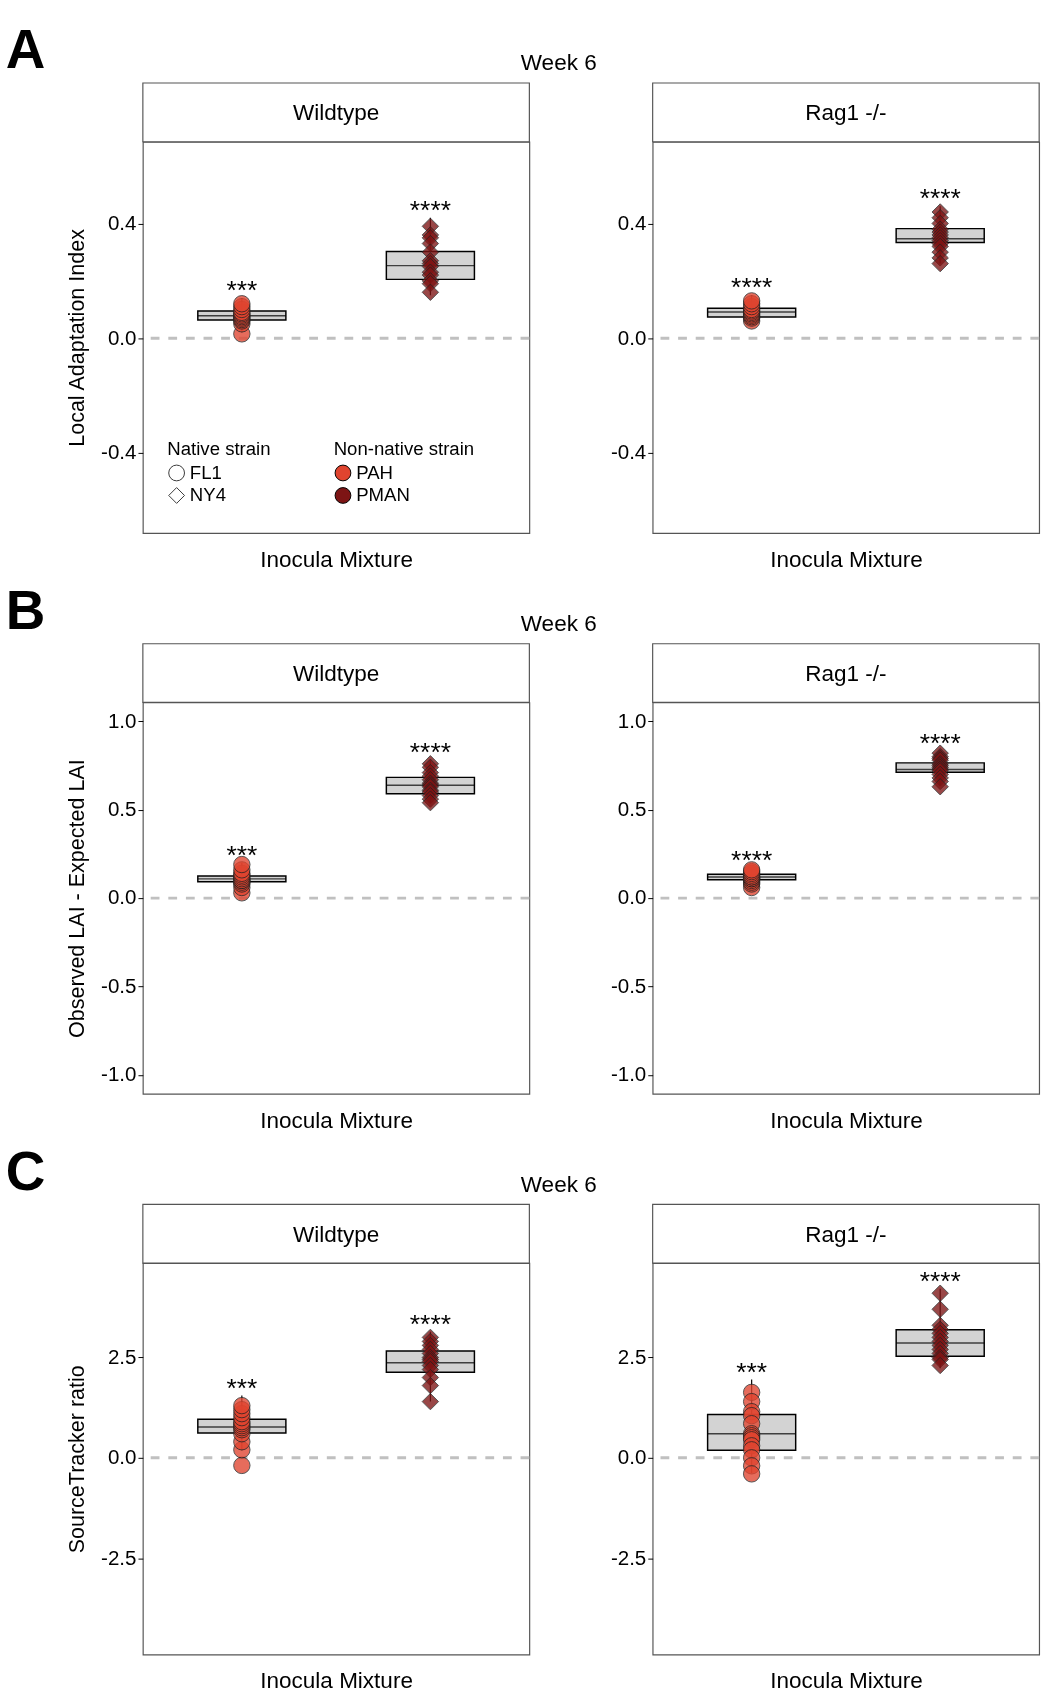 This screenshot has height=1688, width=1047. What do you see at coordinates (383, 495) in the screenshot?
I see `legend-label: PMAN` at bounding box center [383, 495].